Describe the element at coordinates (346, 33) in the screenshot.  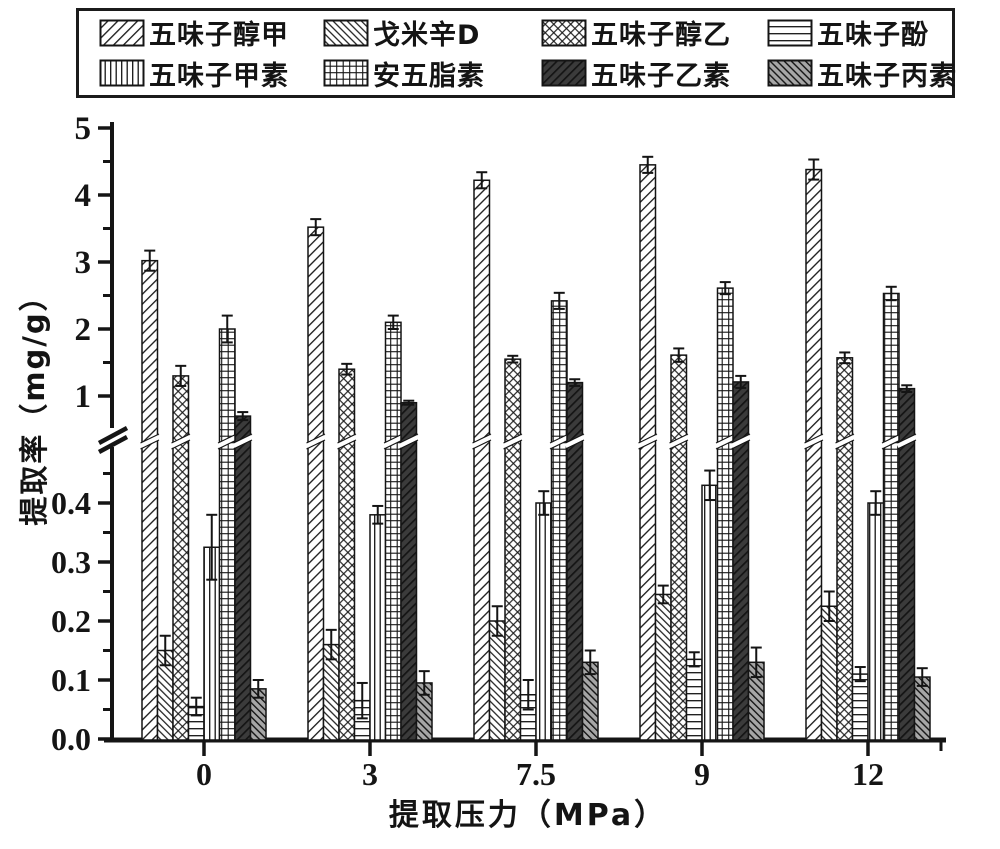
I see `legend-swatch-diag-back` at that location.